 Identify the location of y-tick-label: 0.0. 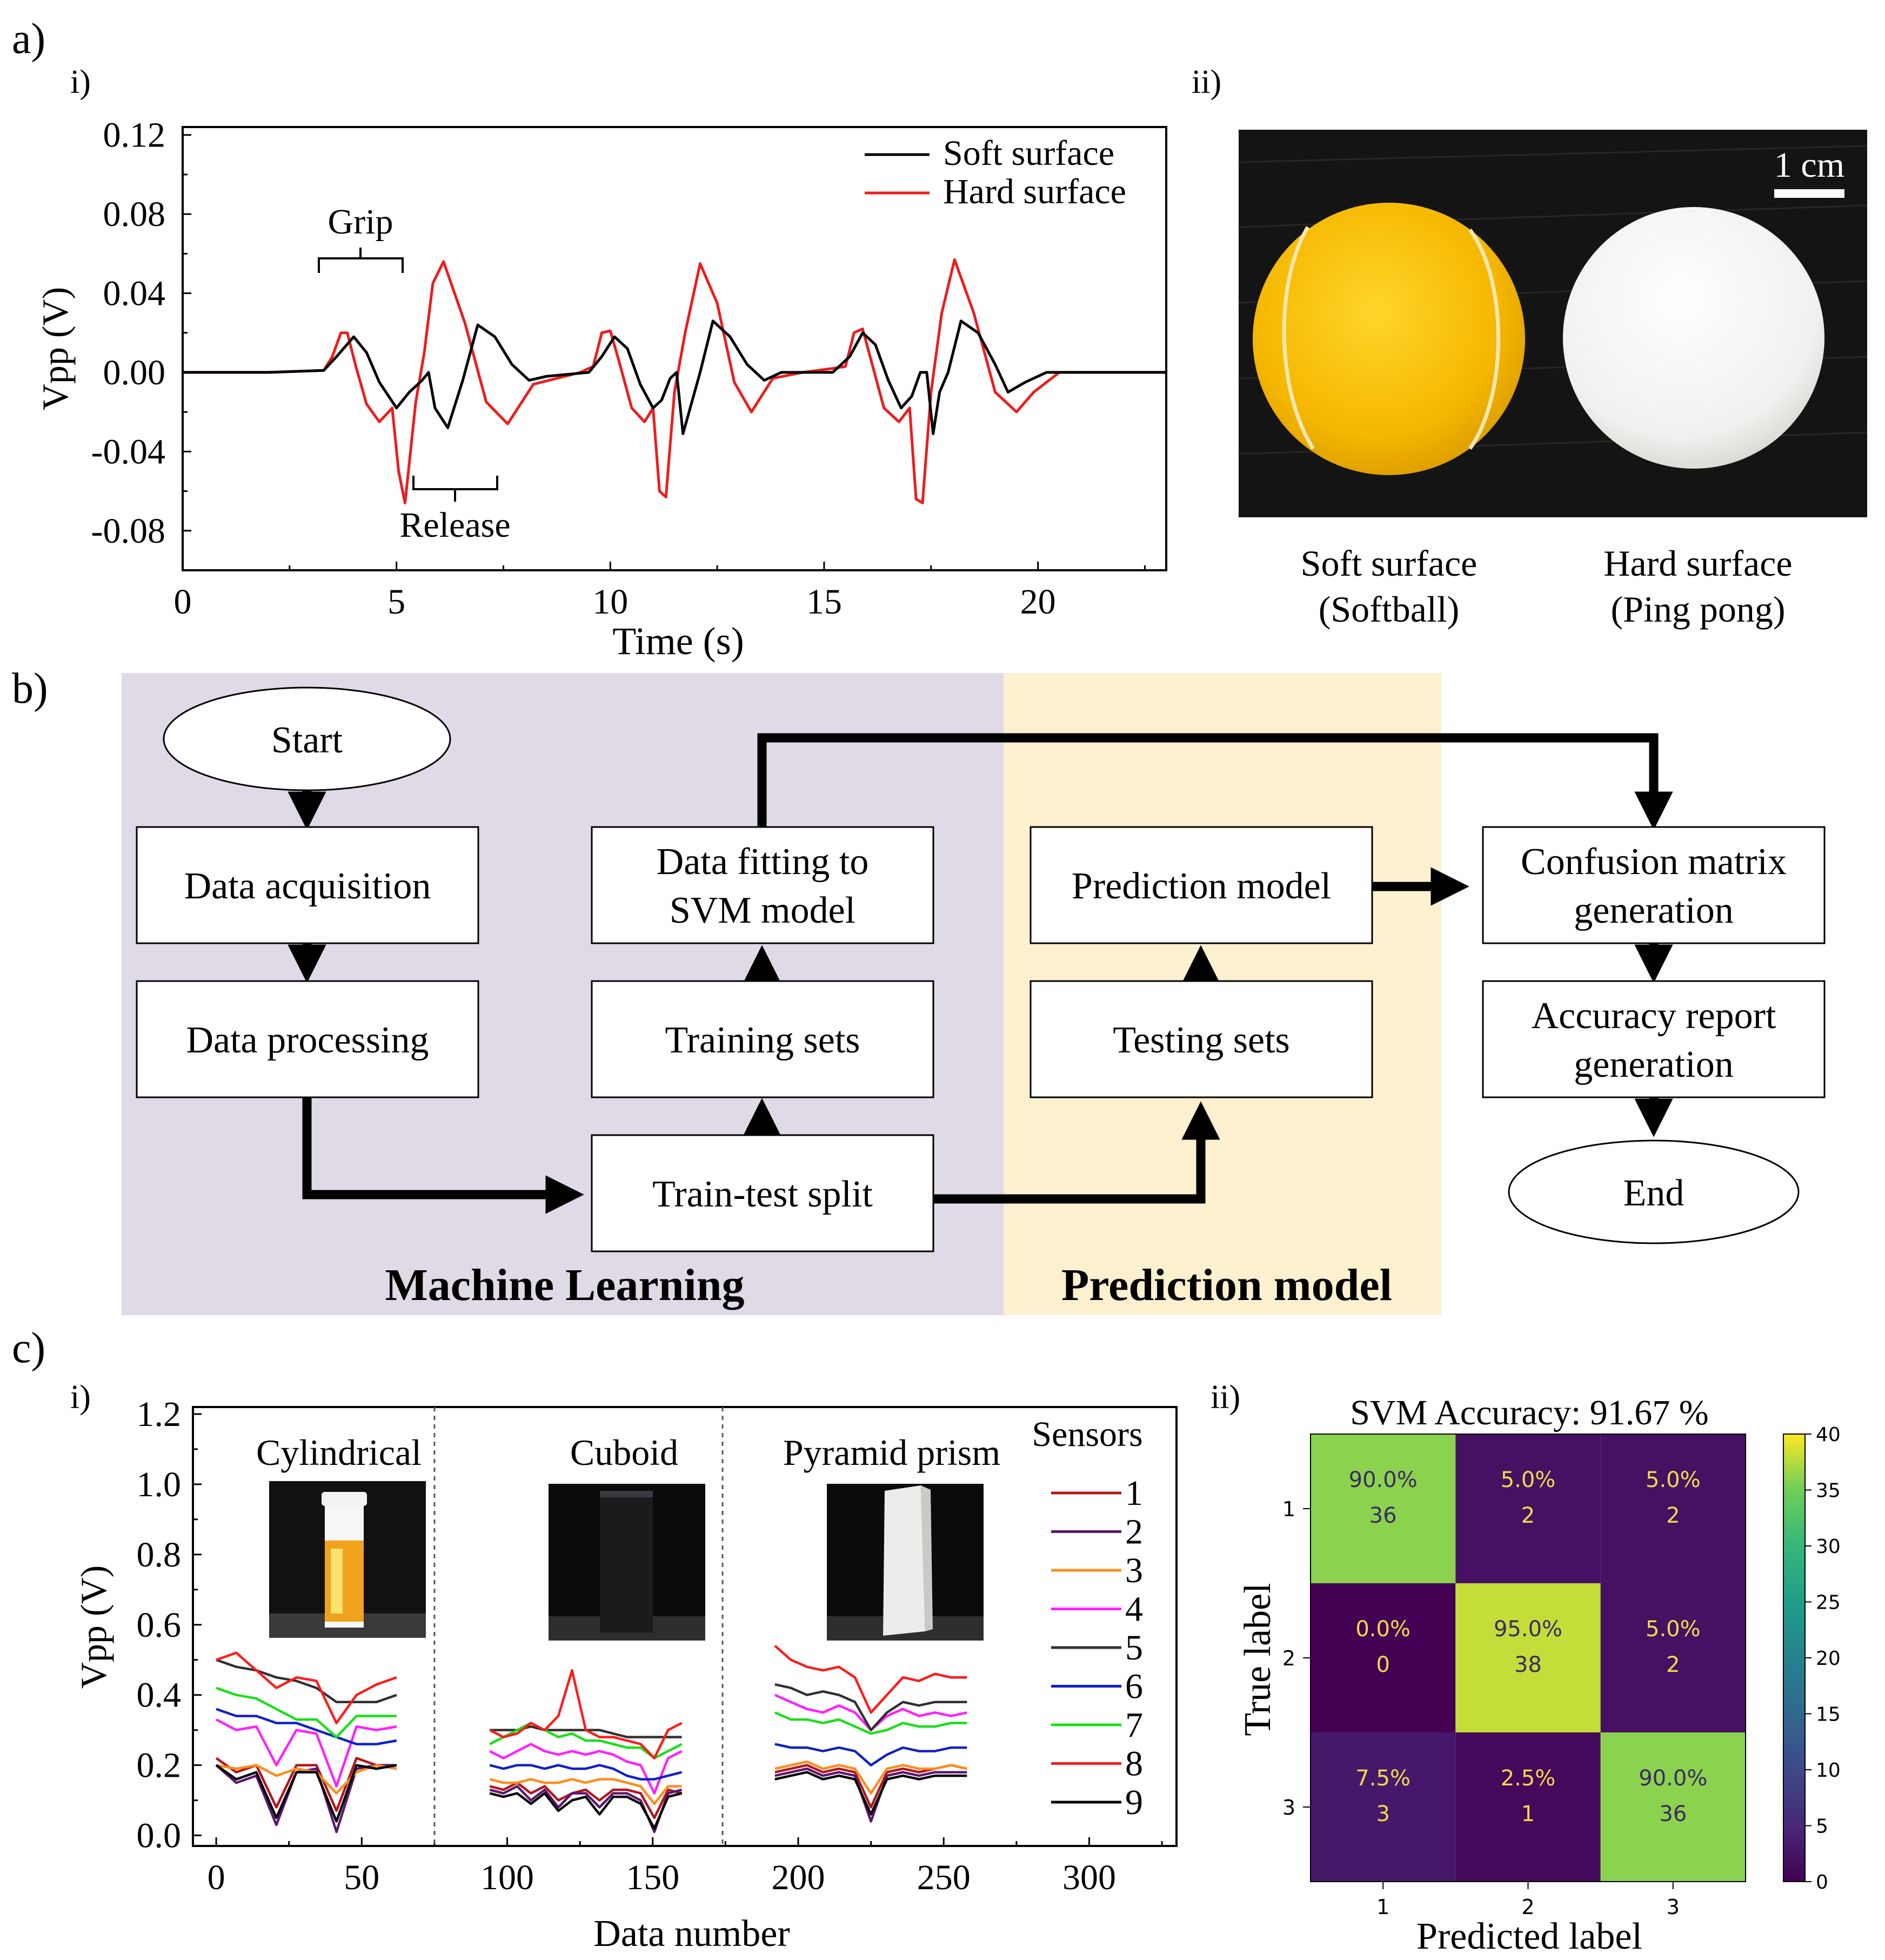
(159, 1836).